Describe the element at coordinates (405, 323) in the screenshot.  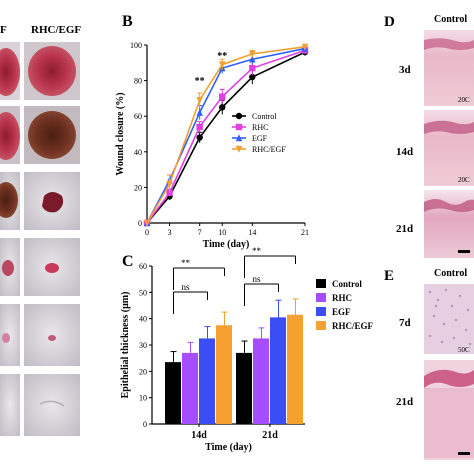
I see `histology-e-row-label-1: 7d` at that location.